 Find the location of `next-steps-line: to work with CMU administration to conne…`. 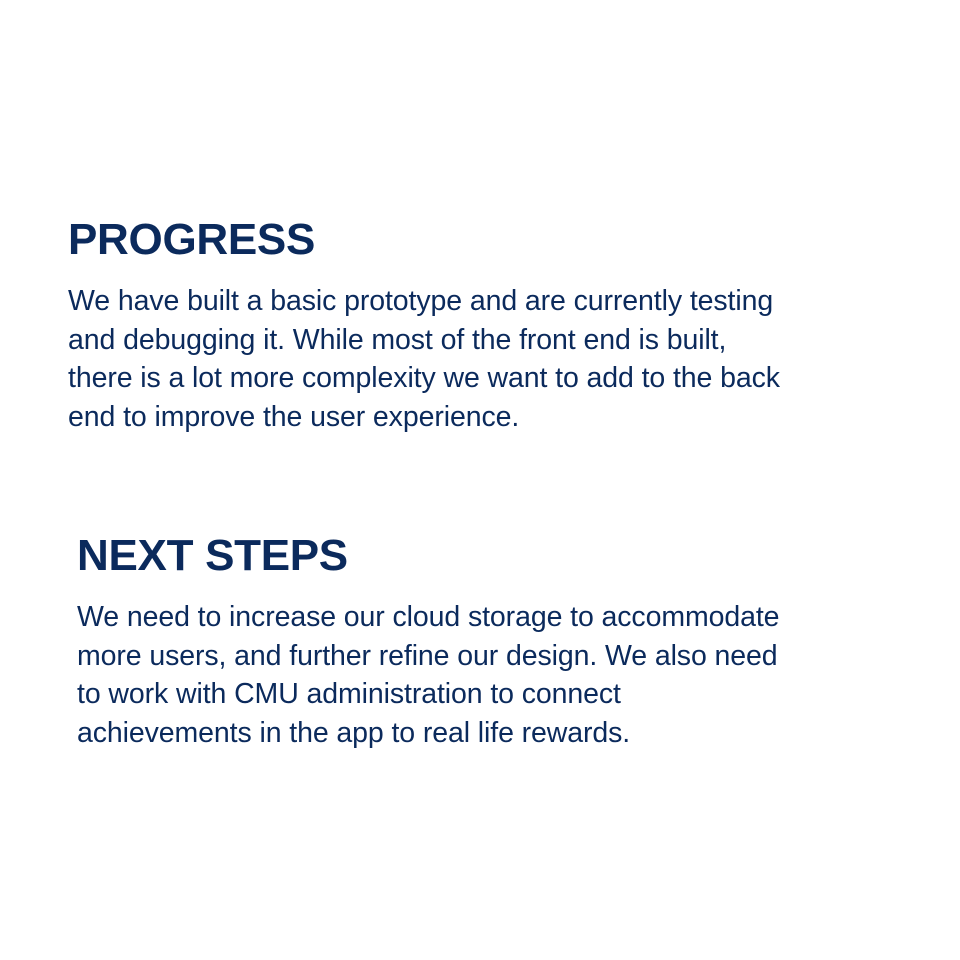

next-steps-line: to work with CMU administration to conne… is located at coordinates (349, 694).